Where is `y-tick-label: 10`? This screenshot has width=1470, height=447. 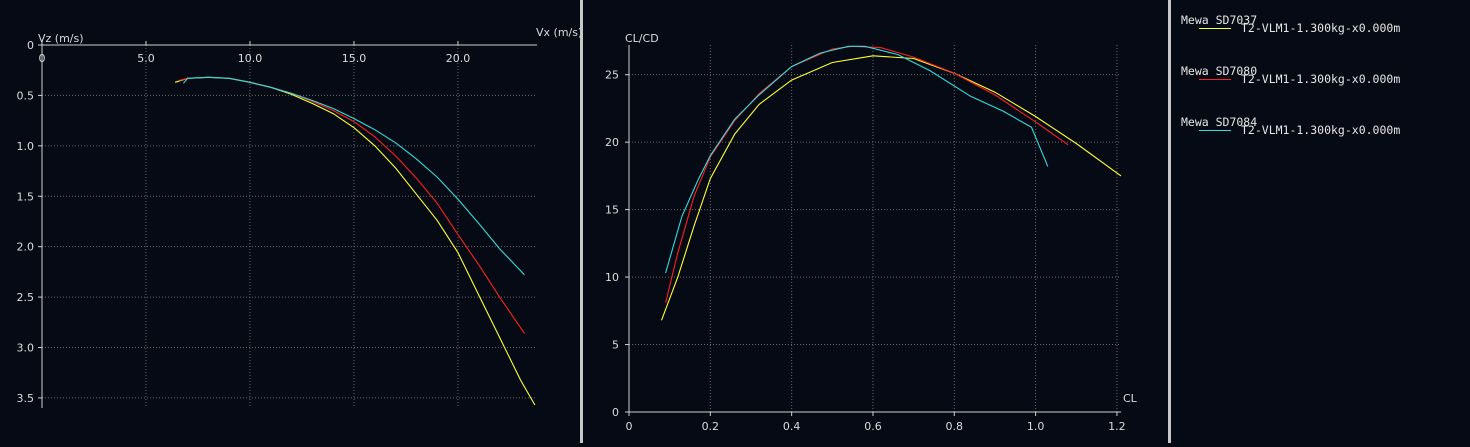 y-tick-label: 10 is located at coordinates (612, 277).